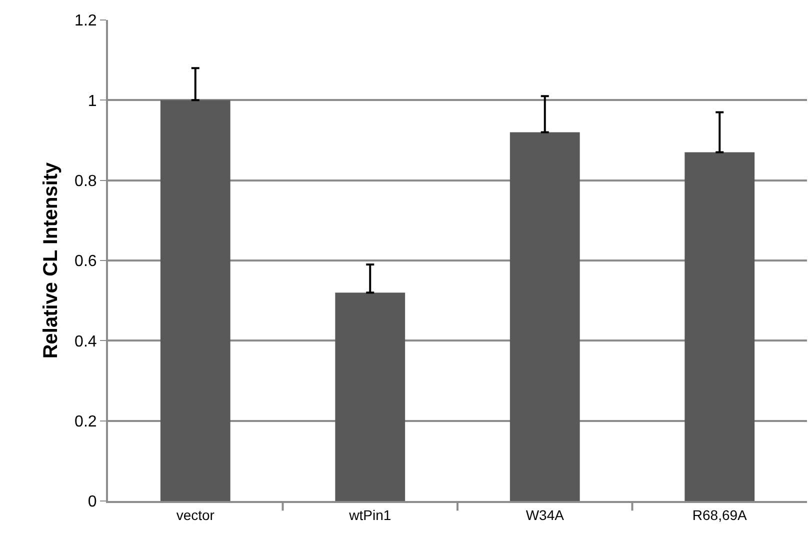 This screenshot has width=809, height=541. I want to click on x-tick-label: R68,69A, so click(720, 514).